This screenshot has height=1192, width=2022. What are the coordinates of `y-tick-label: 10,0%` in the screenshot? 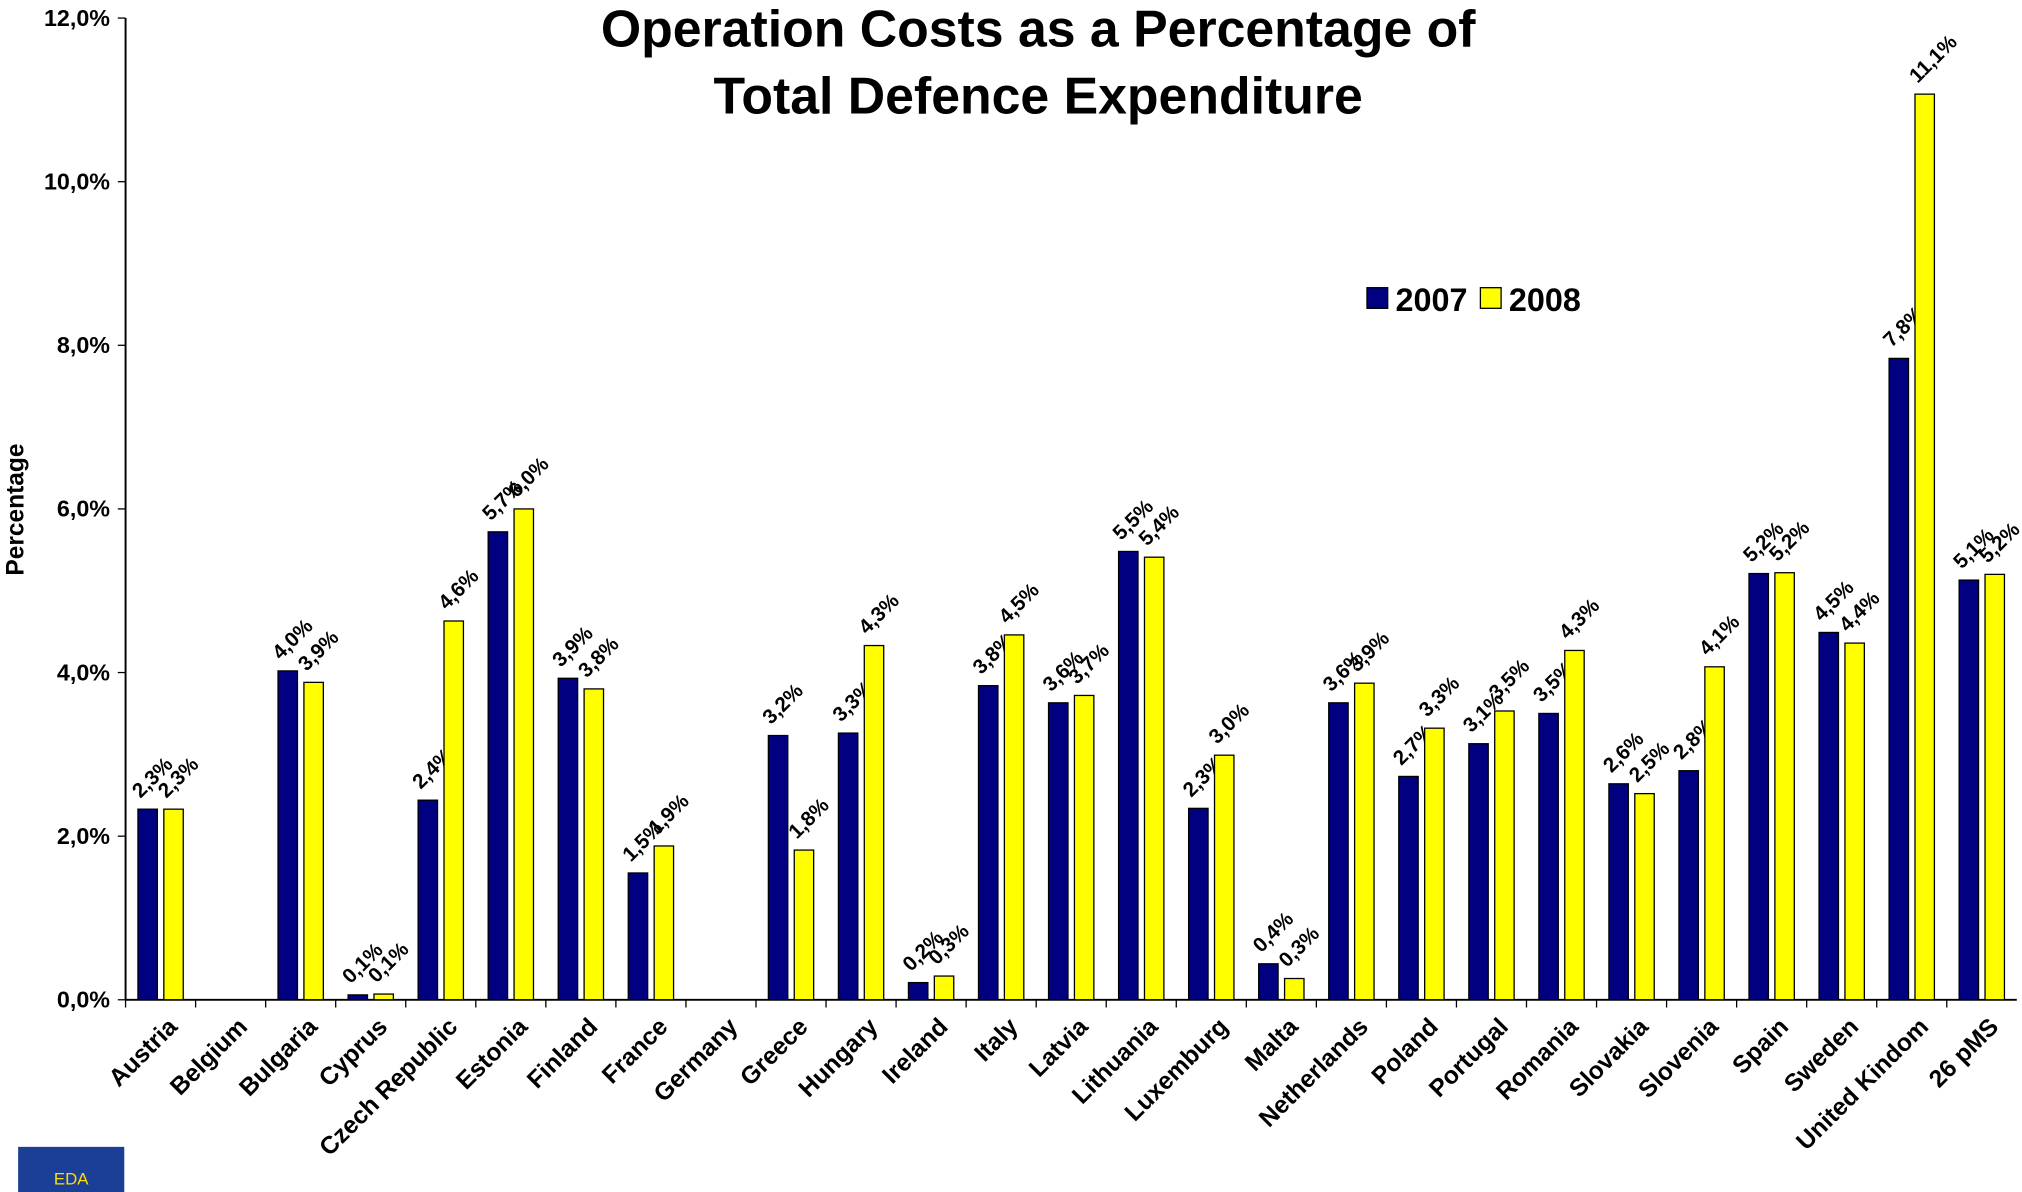 It's located at (77, 181).